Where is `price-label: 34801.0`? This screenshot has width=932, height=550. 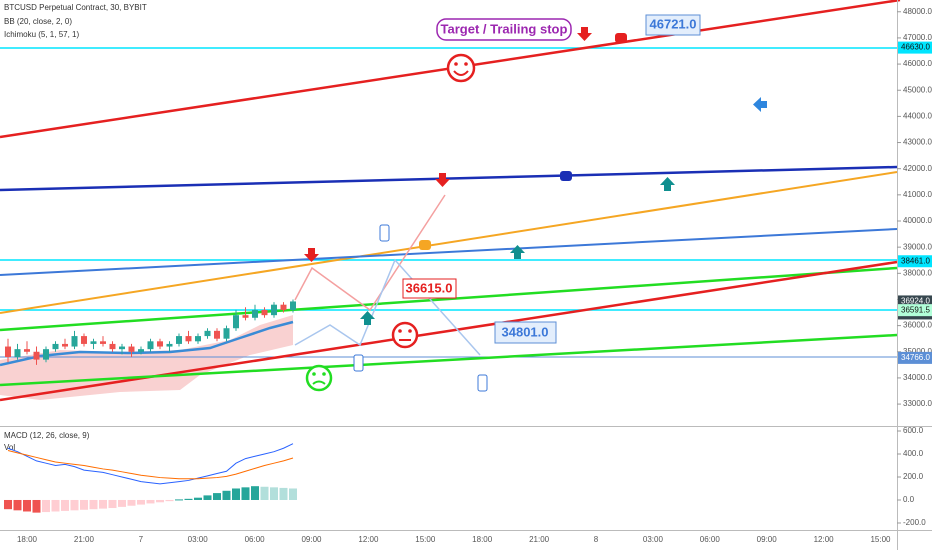 price-label: 34801.0 is located at coordinates (525, 331).